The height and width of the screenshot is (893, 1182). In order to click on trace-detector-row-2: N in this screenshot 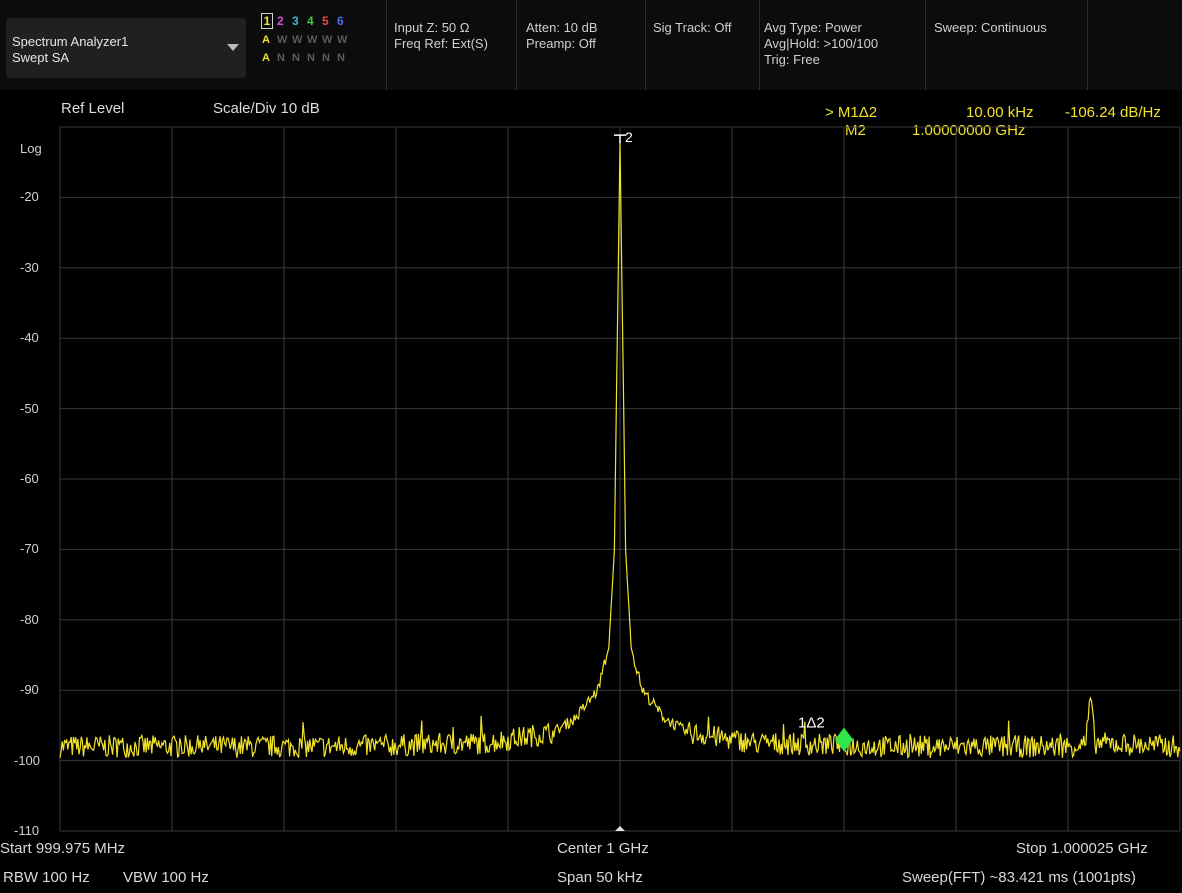, I will do `click(281, 58)`.